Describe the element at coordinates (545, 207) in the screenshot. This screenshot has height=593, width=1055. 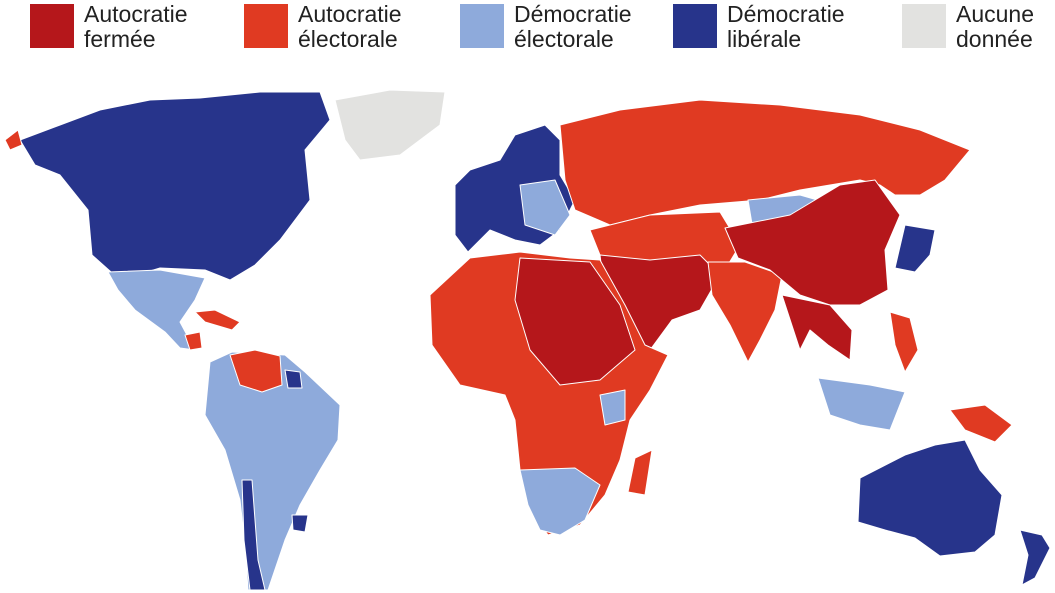
I see `eastern-europe` at that location.